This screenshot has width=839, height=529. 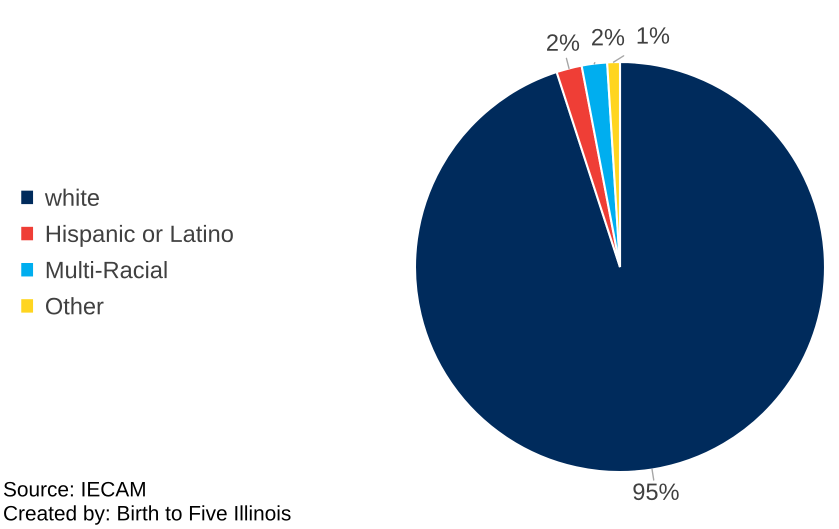 I want to click on text: Created by: Birth to Five Illinois, so click(x=147, y=515).